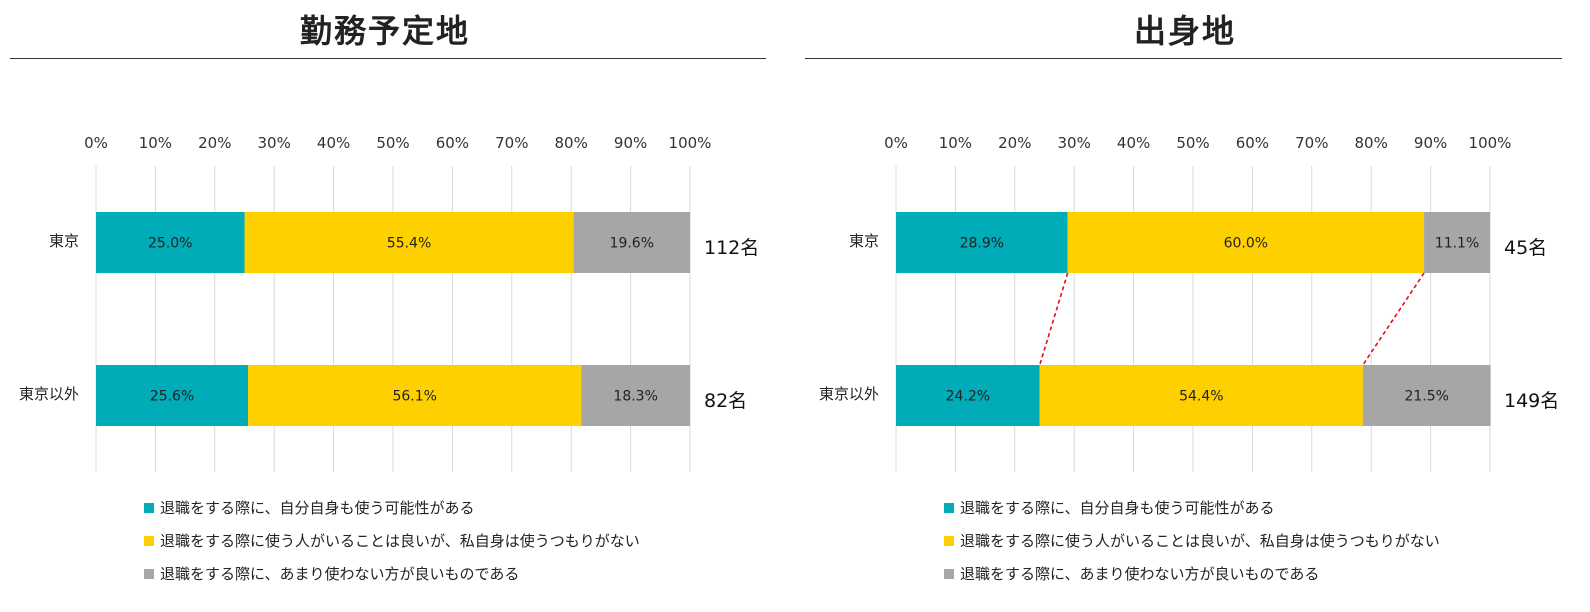  I want to click on data-label: 19.6%, so click(632, 244).